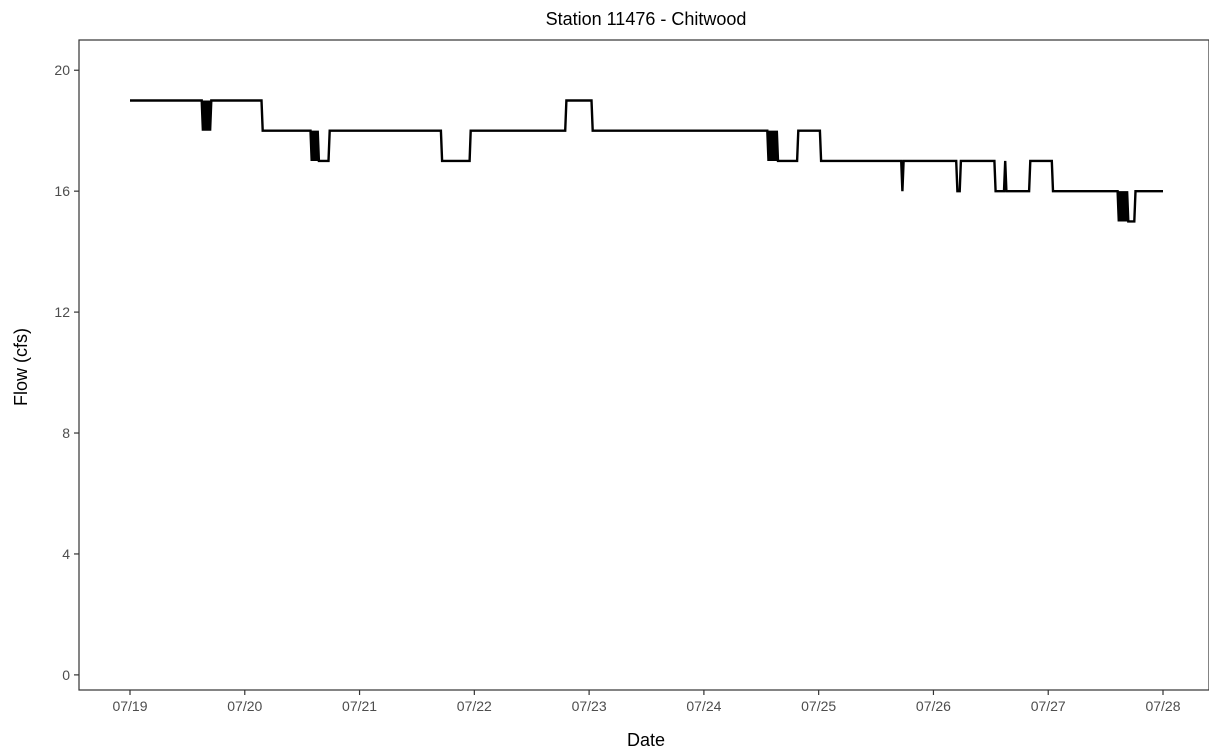 This screenshot has width=1209, height=752. I want to click on y-axis: 0 4 8 12 16 20, so click(66, 372).